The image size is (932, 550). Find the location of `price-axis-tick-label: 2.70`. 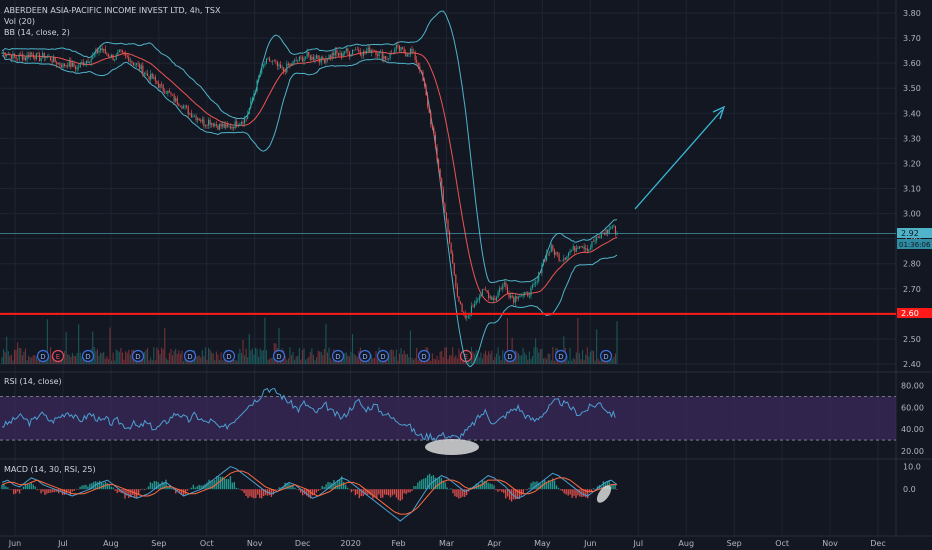

price-axis-tick-label: 2.70 is located at coordinates (912, 289).